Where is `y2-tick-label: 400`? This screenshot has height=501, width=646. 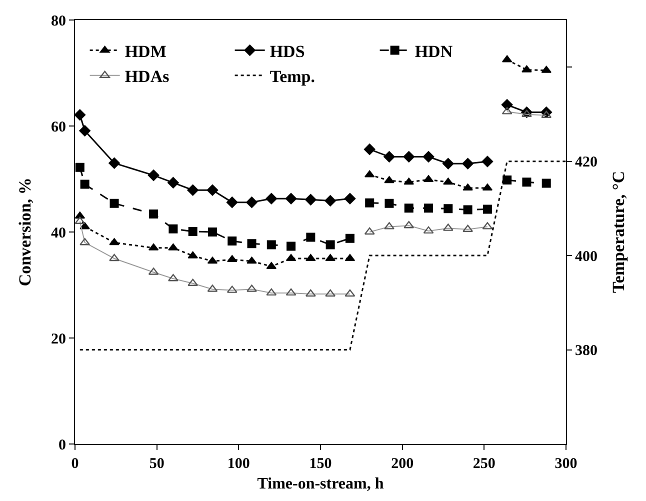
y2-tick-label: 400 is located at coordinates (586, 256).